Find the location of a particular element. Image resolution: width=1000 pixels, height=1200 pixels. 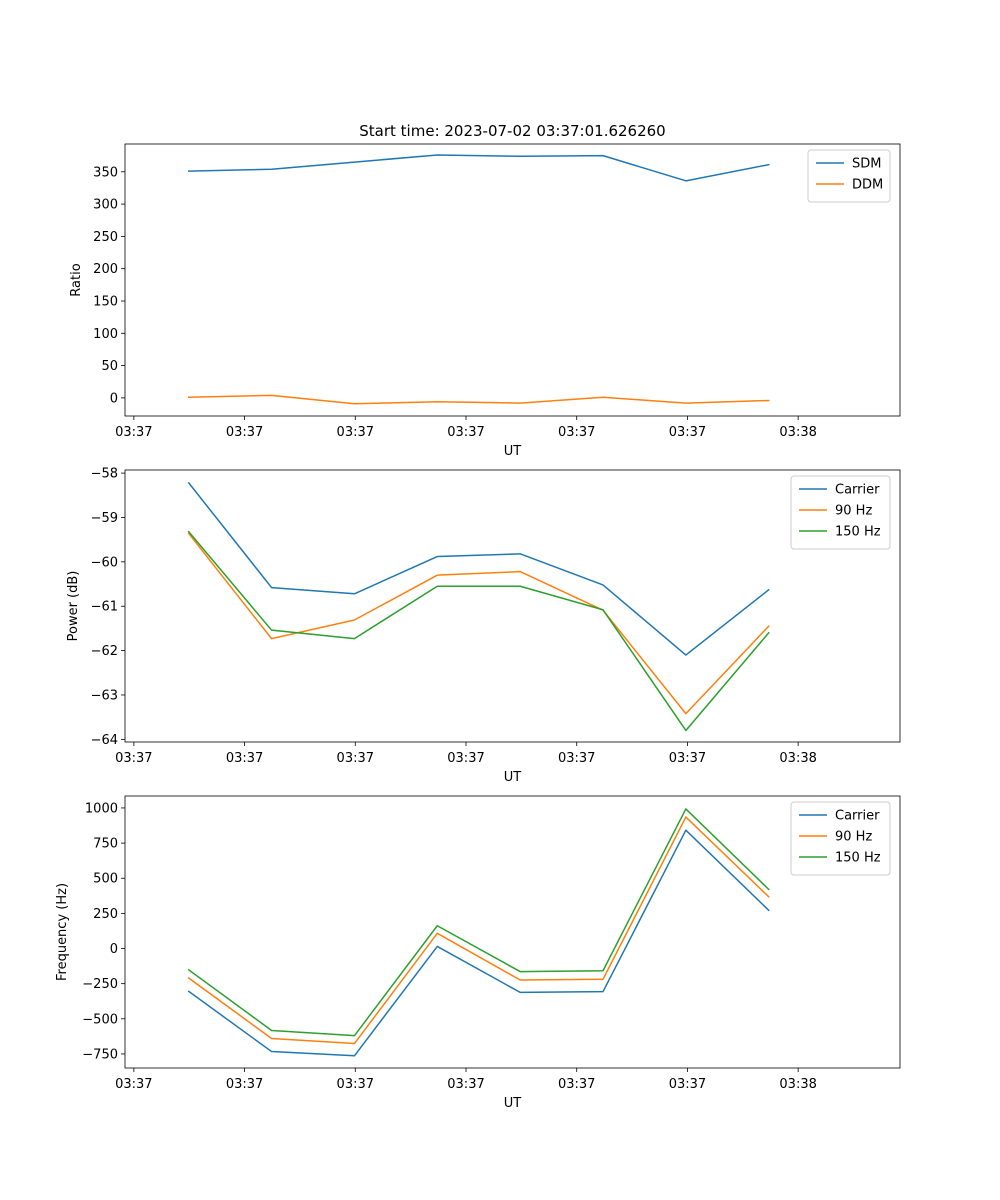

y-tick-label: 200 is located at coordinates (105, 269).